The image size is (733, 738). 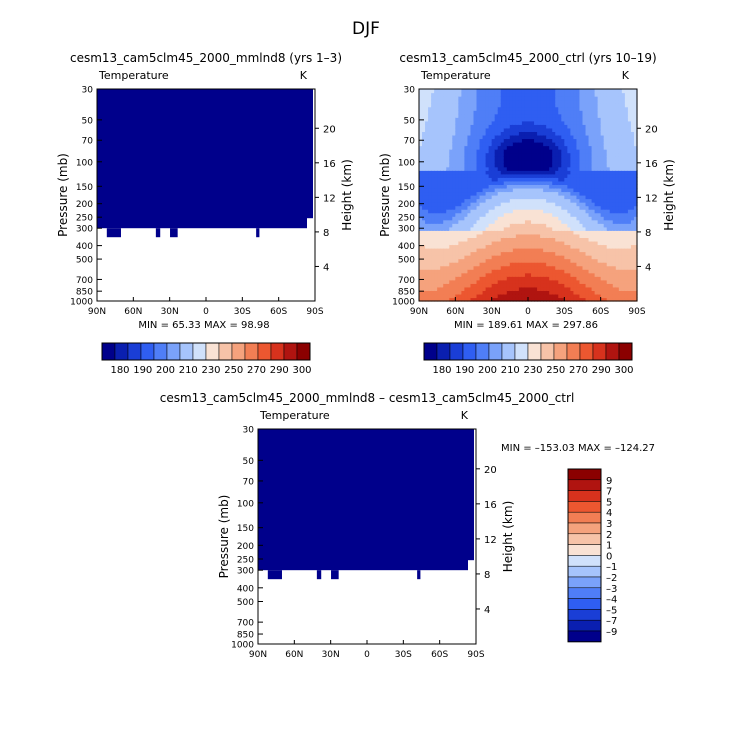 I want to click on pressure-tick-label: 400, so click(x=406, y=247).